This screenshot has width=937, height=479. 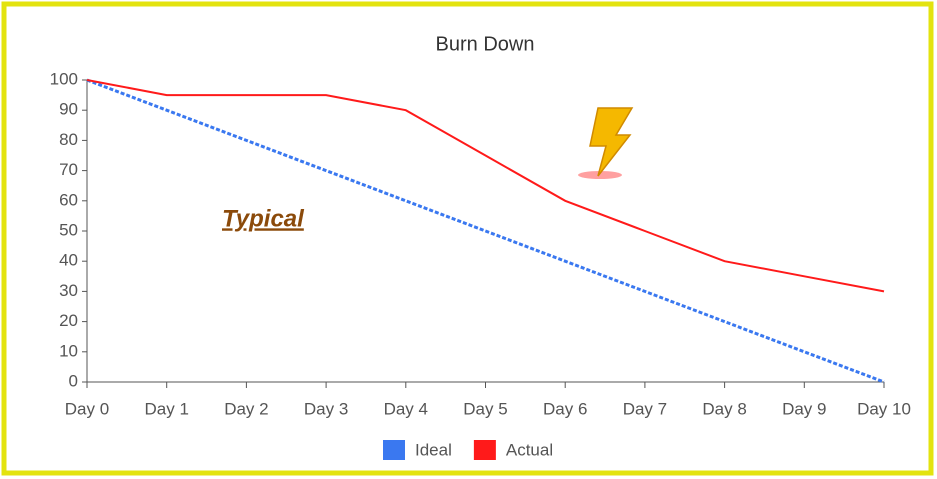 I want to click on x-tick-label: Day 2, so click(x=246, y=408).